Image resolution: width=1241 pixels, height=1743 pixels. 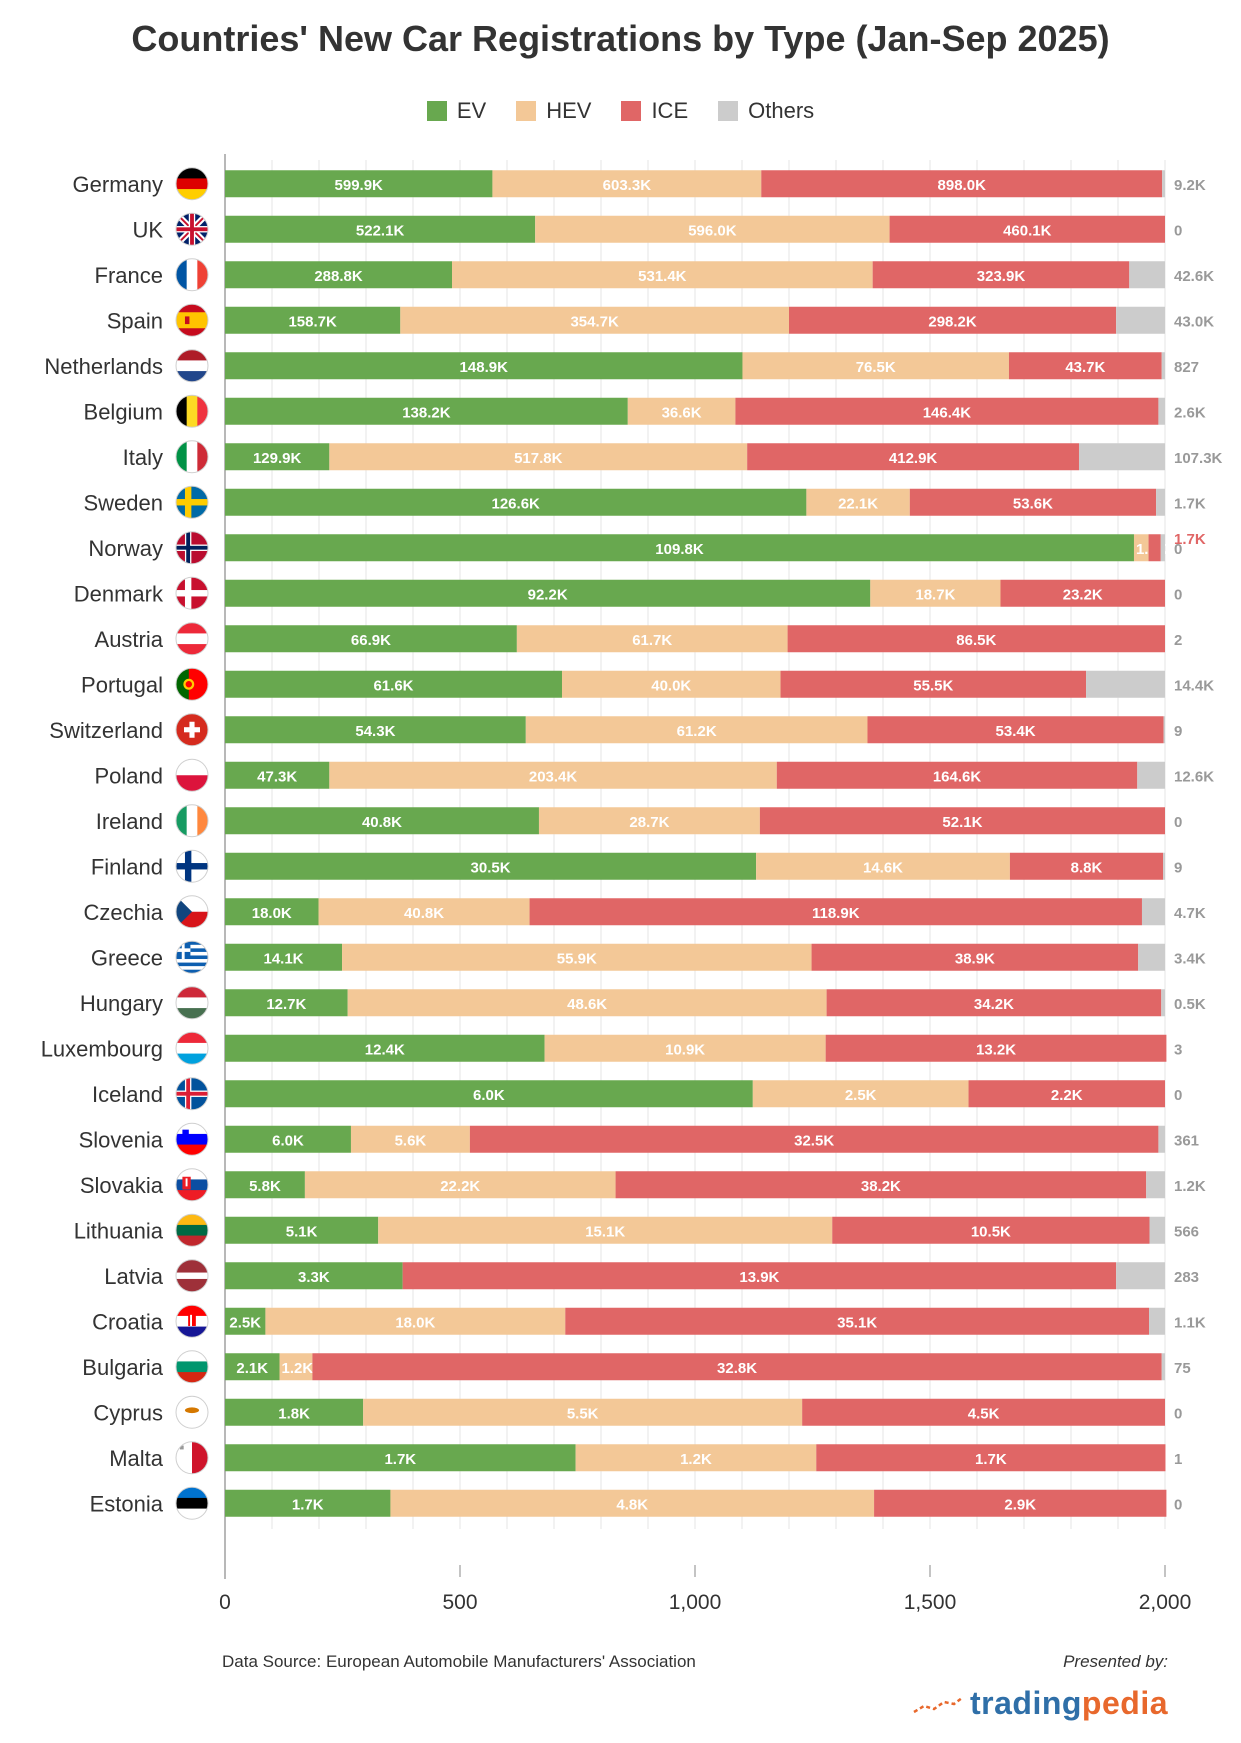 I want to click on bar-label-others: 283, so click(x=1186, y=1277).